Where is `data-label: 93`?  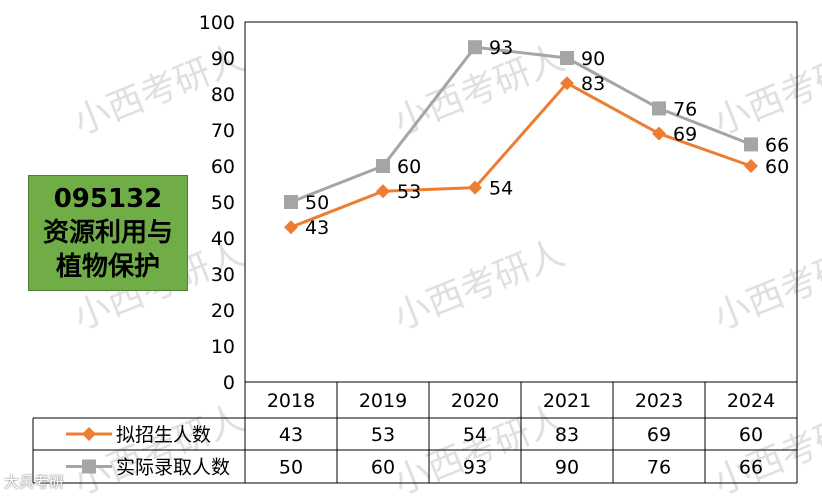 data-label: 93 is located at coordinates (501, 48).